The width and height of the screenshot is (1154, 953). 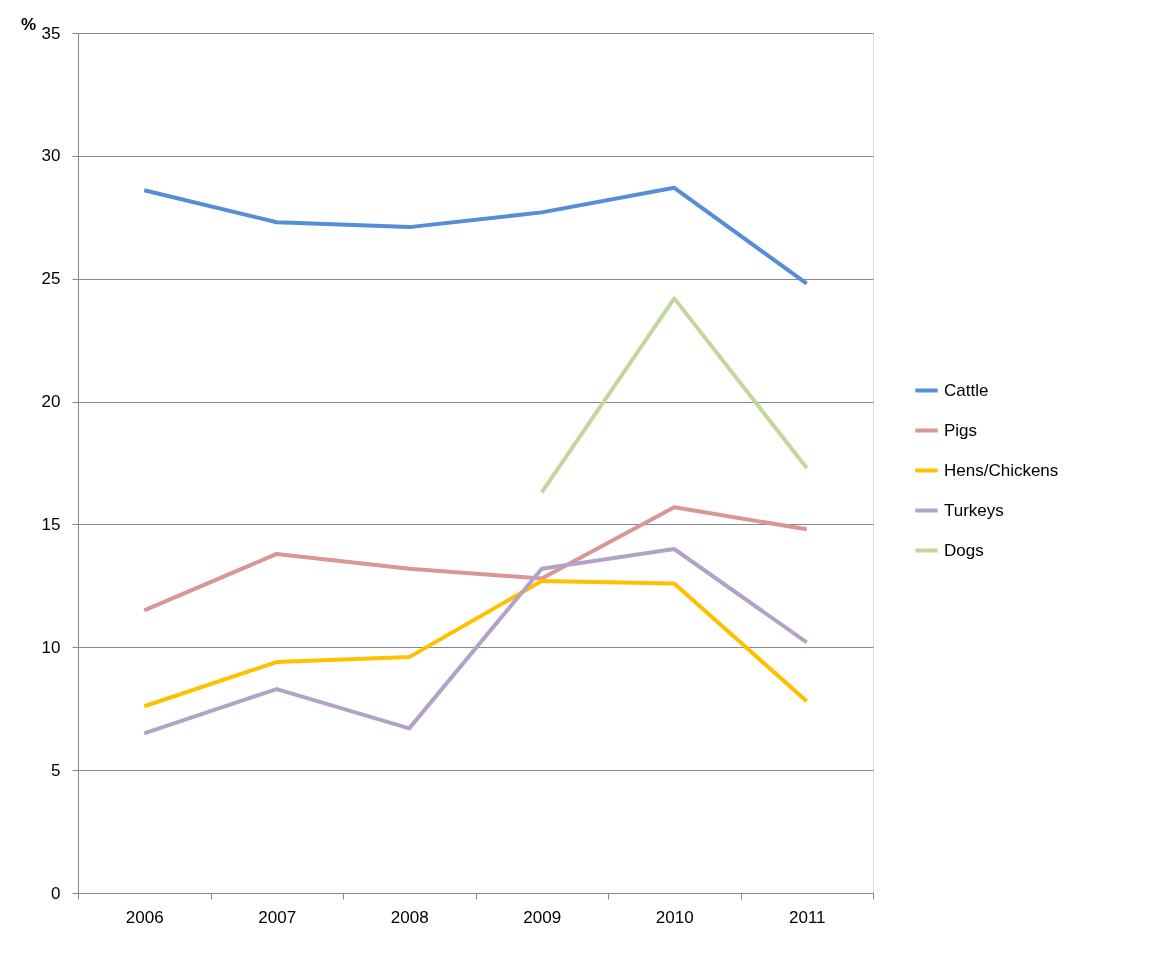 I want to click on x-tick-label: 2006, so click(x=144, y=917).